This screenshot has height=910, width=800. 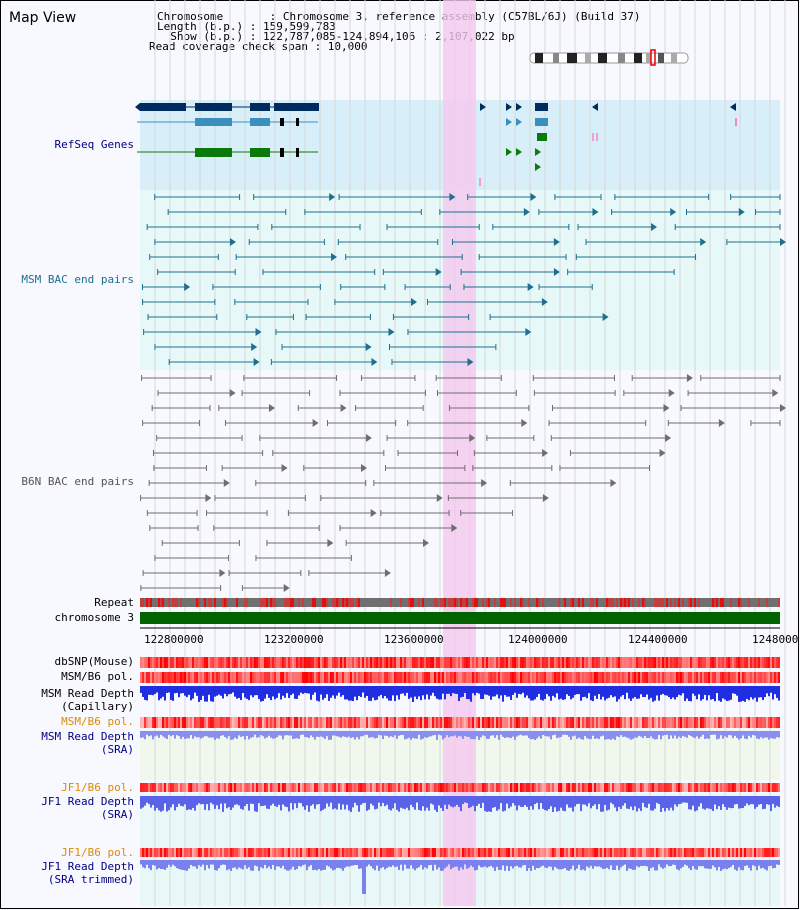 What do you see at coordinates (97, 852) in the screenshot?
I see `label-jf1-b6-pol-2: JF1/B6 pol.` at bounding box center [97, 852].